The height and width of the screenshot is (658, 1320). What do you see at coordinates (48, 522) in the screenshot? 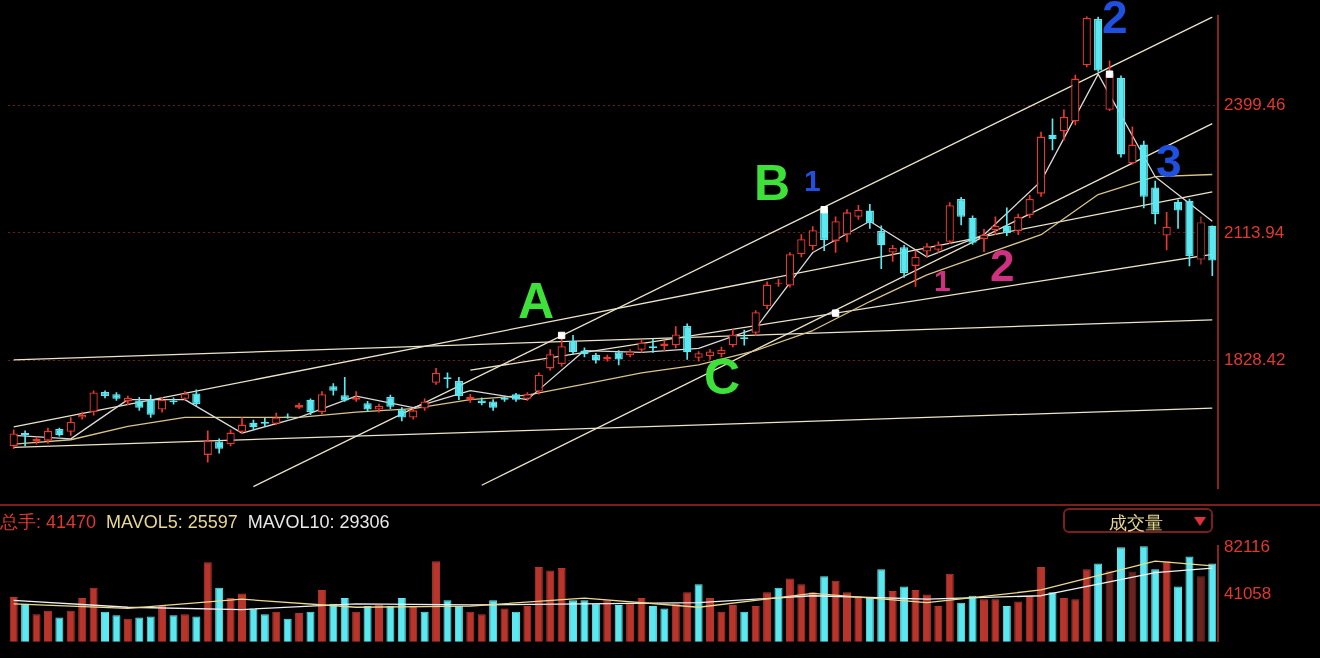
I see `text: 总手: 41470` at bounding box center [48, 522].